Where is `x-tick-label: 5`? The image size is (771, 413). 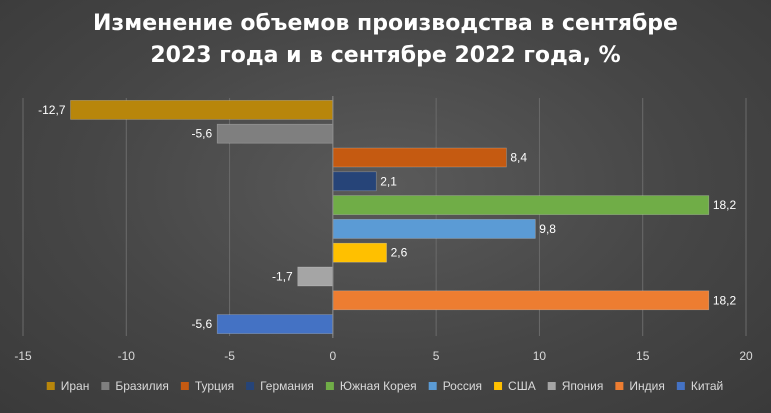
x-tick-label: 5 is located at coordinates (436, 356).